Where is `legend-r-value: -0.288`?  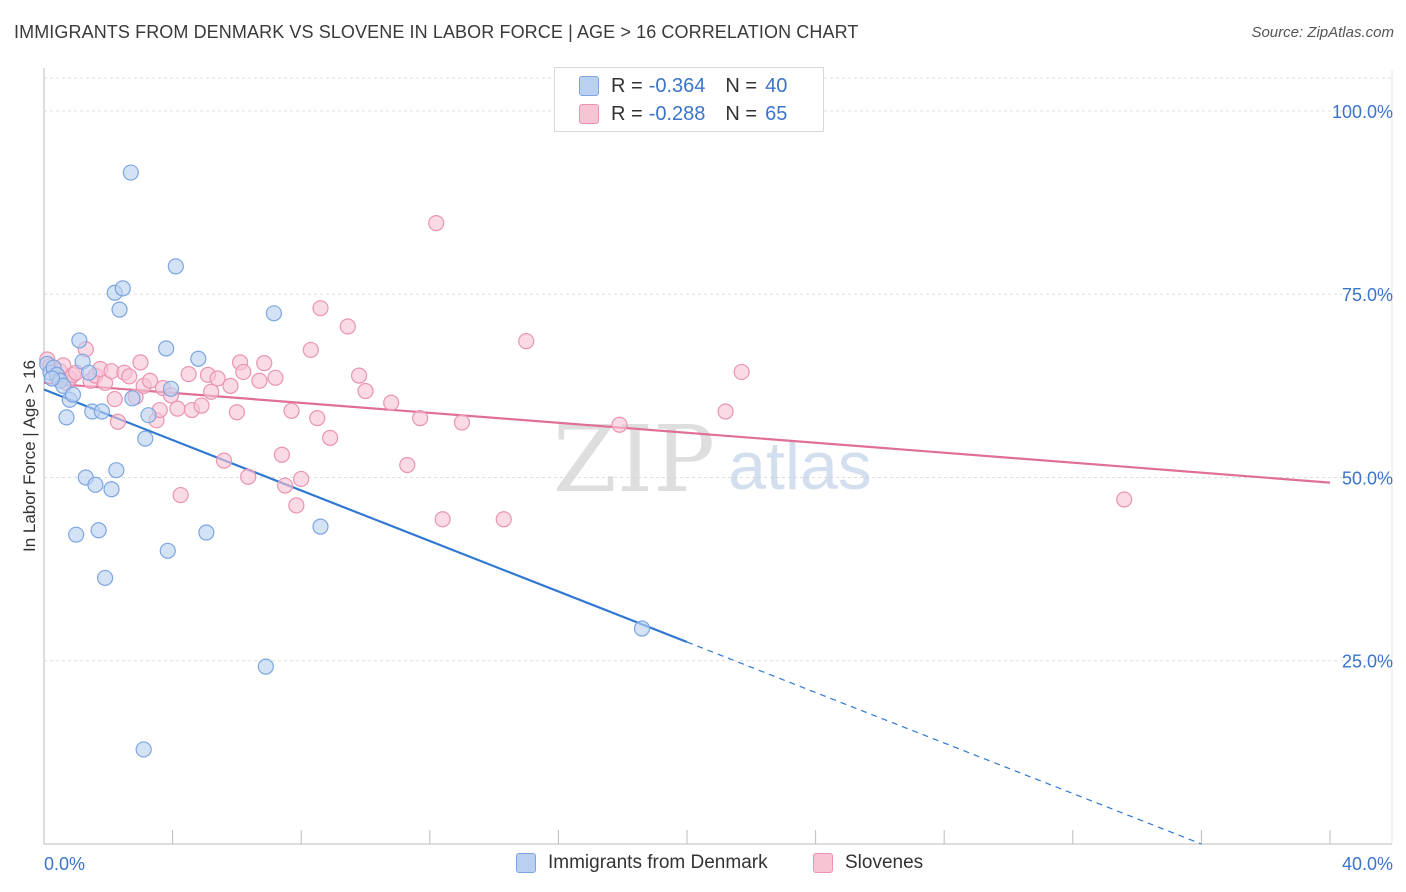
legend-r-value: -0.288 is located at coordinates (677, 113).